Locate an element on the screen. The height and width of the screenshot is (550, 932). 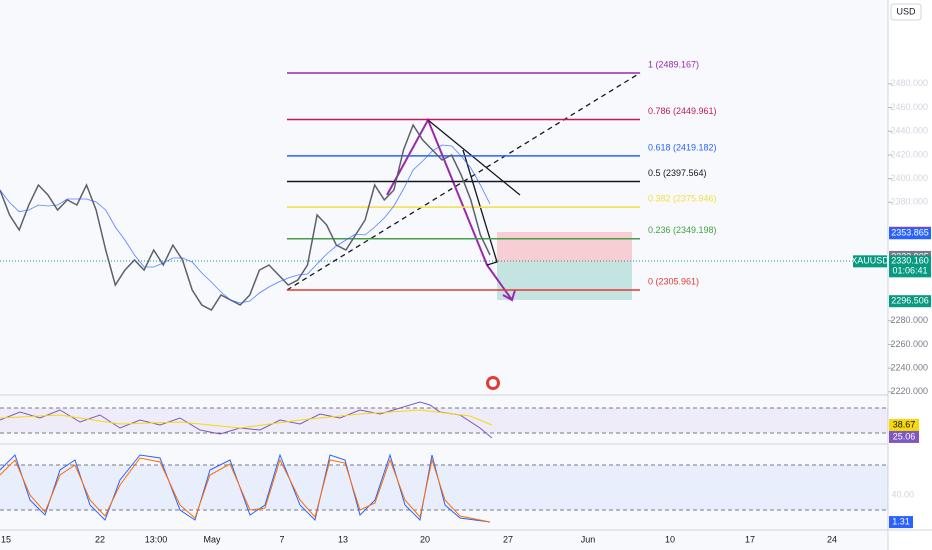
rsi-tag-label: 25.06 is located at coordinates (904, 436).